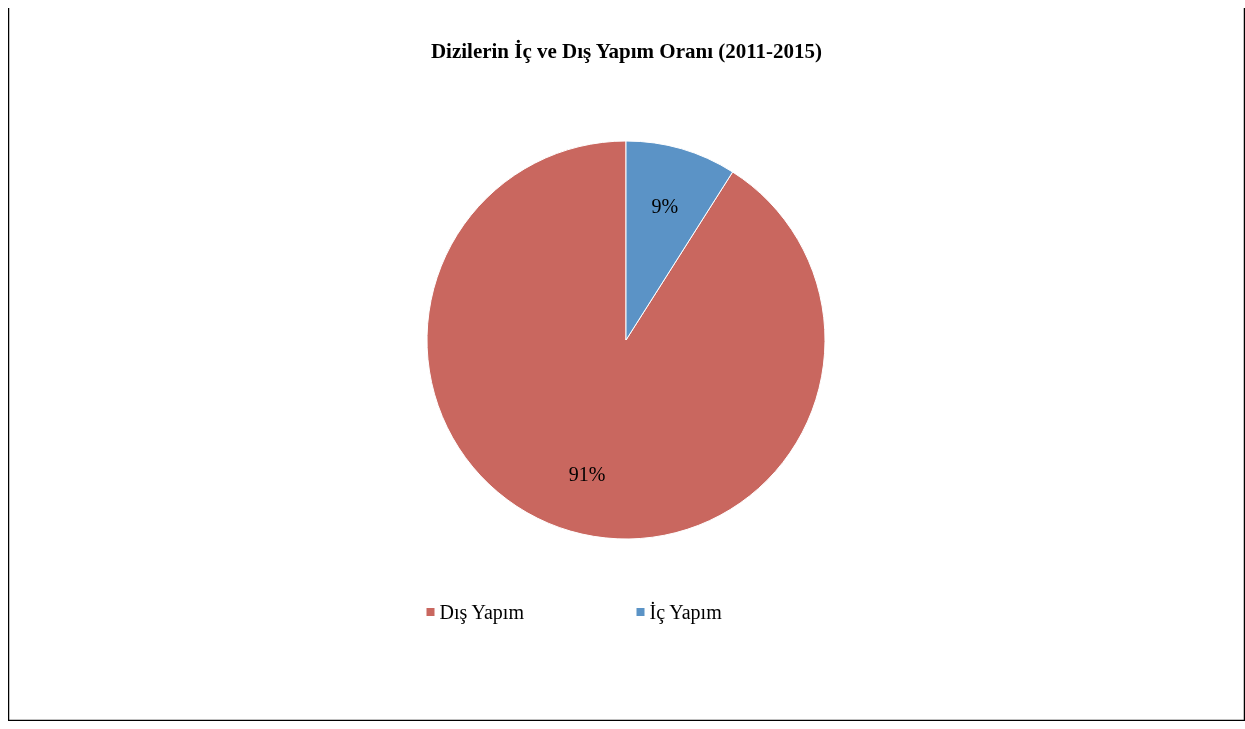  What do you see at coordinates (482, 612) in the screenshot?
I see `legend-label: Dış Yapım` at bounding box center [482, 612].